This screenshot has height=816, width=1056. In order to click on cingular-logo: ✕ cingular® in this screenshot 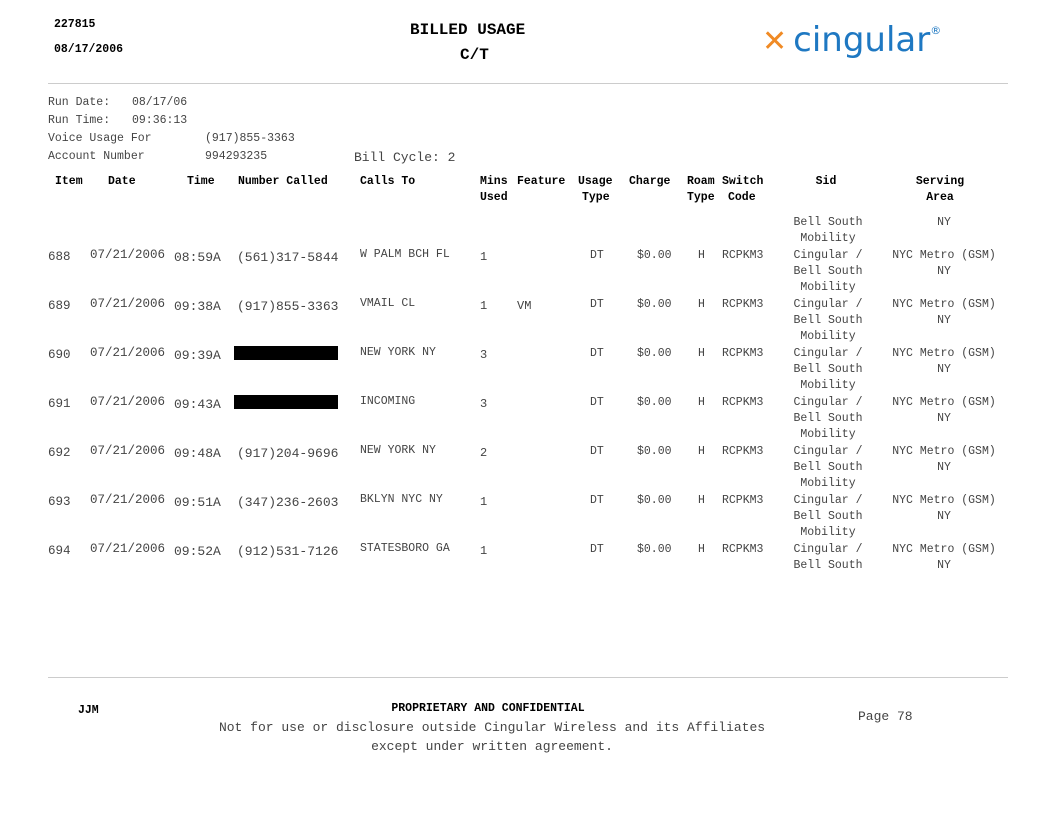, I will do `click(851, 40)`.